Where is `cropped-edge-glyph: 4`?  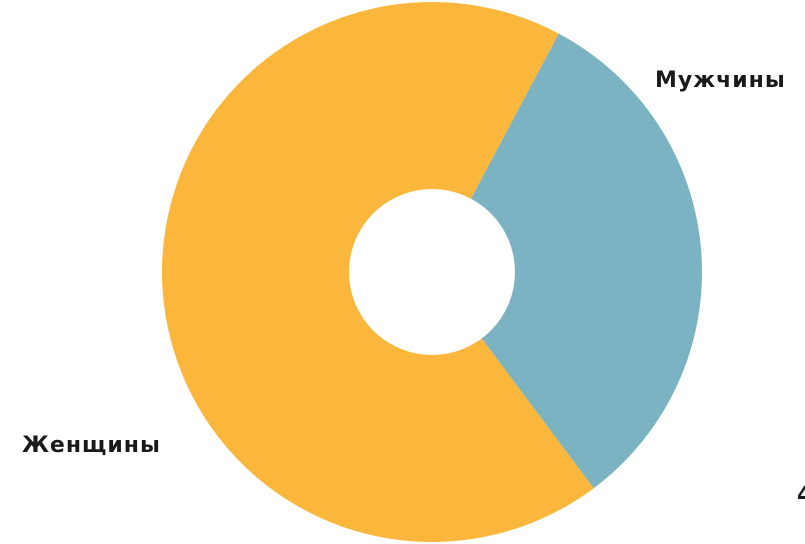 cropped-edge-glyph: 4 is located at coordinates (801, 495).